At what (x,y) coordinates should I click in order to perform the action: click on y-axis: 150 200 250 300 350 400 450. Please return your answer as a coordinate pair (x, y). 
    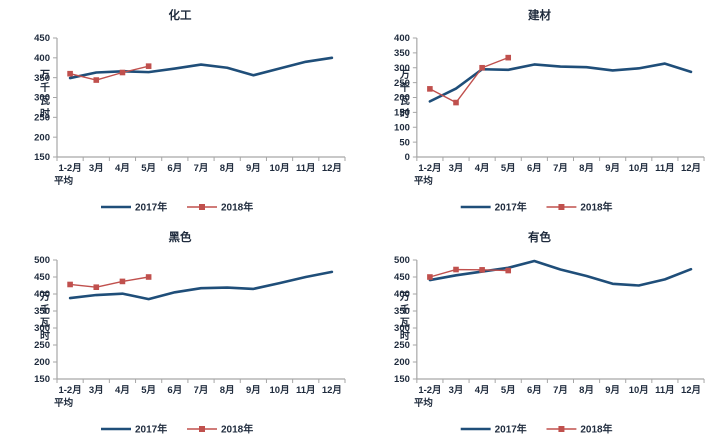
    Looking at the image, I should click on (46, 98).